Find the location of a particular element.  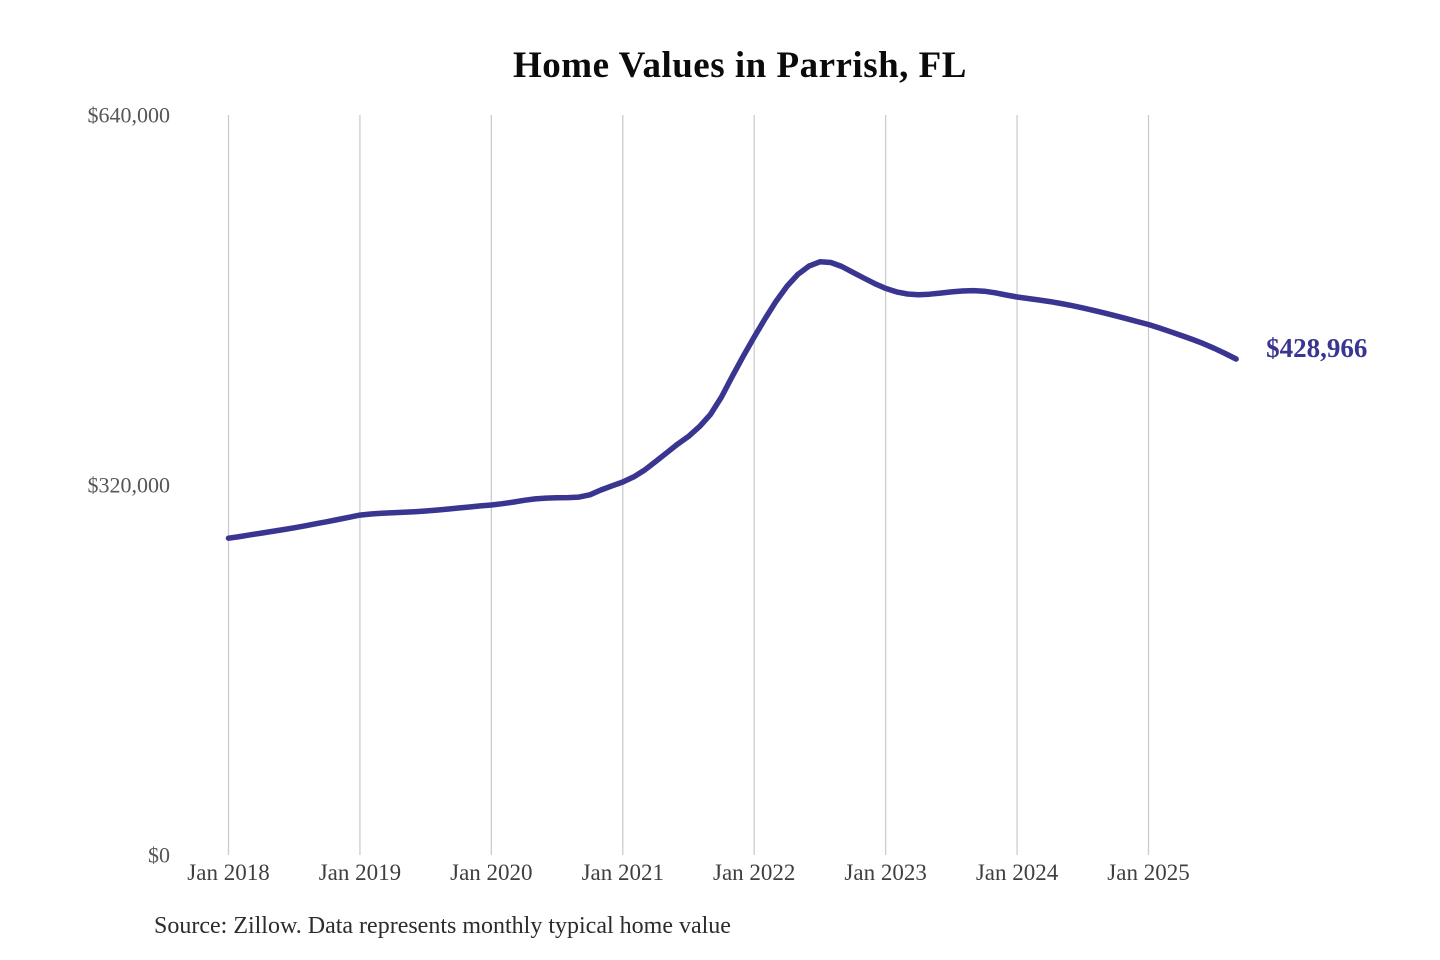

x-axis-tick-label: Jan 2023 is located at coordinates (885, 872).